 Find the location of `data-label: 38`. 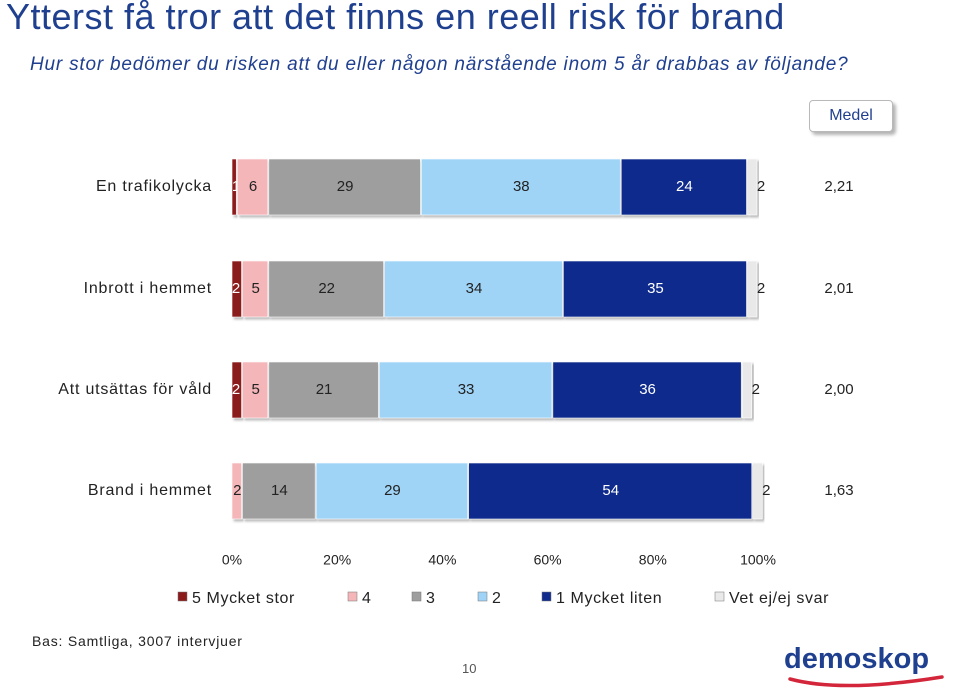

data-label: 38 is located at coordinates (521, 186).